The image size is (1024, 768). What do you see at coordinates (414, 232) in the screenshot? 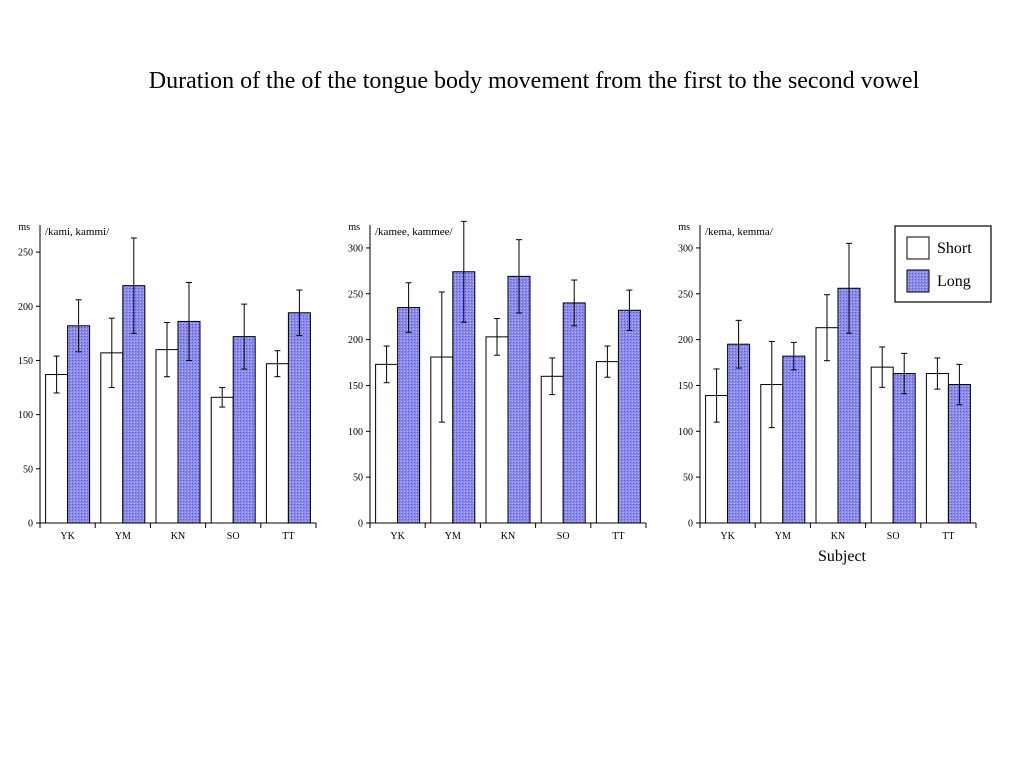
I see `chart-title: /kamee, kammee/` at bounding box center [414, 232].